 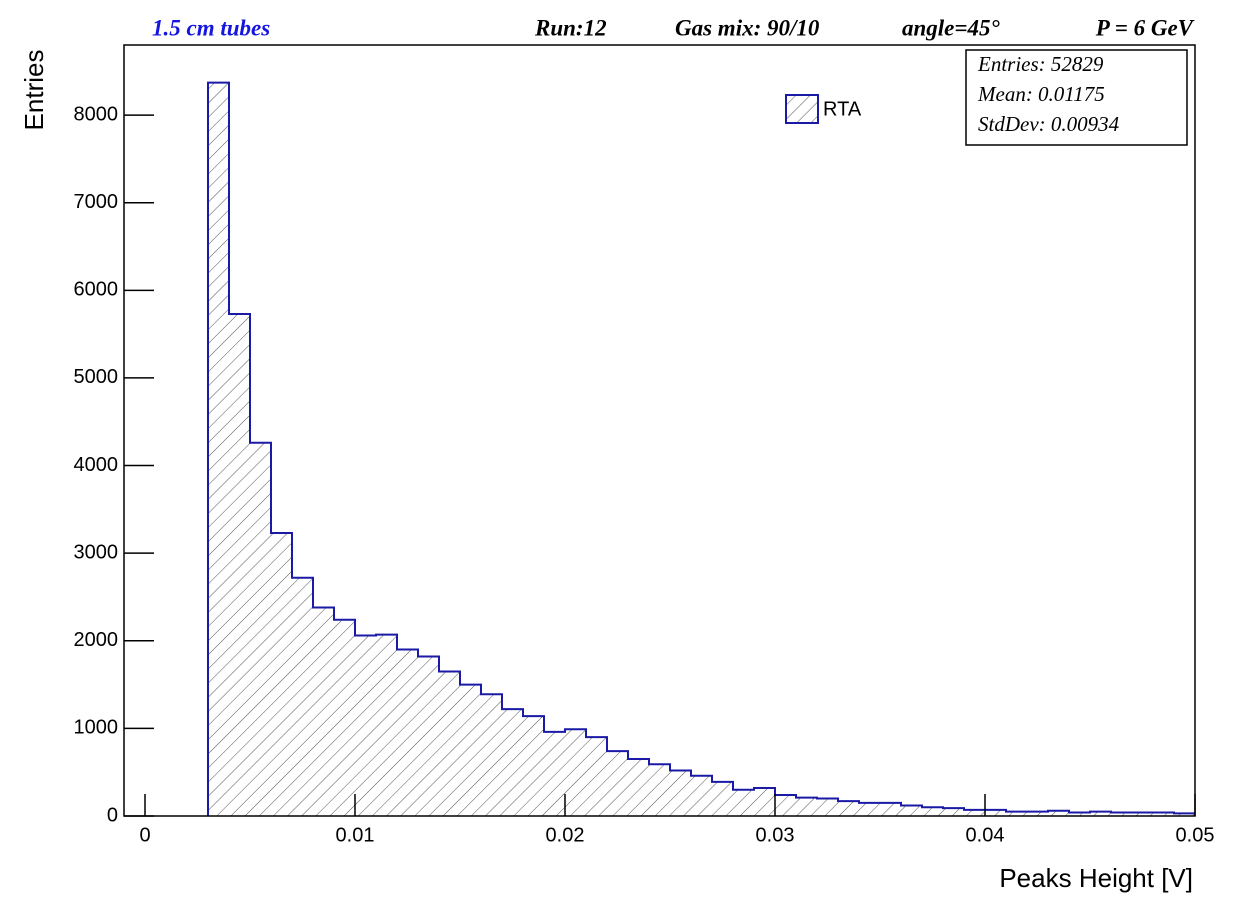 What do you see at coordinates (1195, 835) in the screenshot?
I see `x-tick-label: 0.05` at bounding box center [1195, 835].